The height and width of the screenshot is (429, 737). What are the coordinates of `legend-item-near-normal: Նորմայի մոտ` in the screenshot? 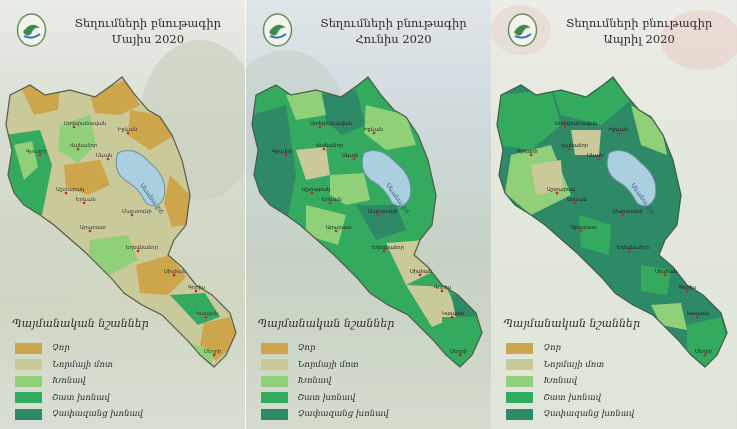 It's located at (324, 365).